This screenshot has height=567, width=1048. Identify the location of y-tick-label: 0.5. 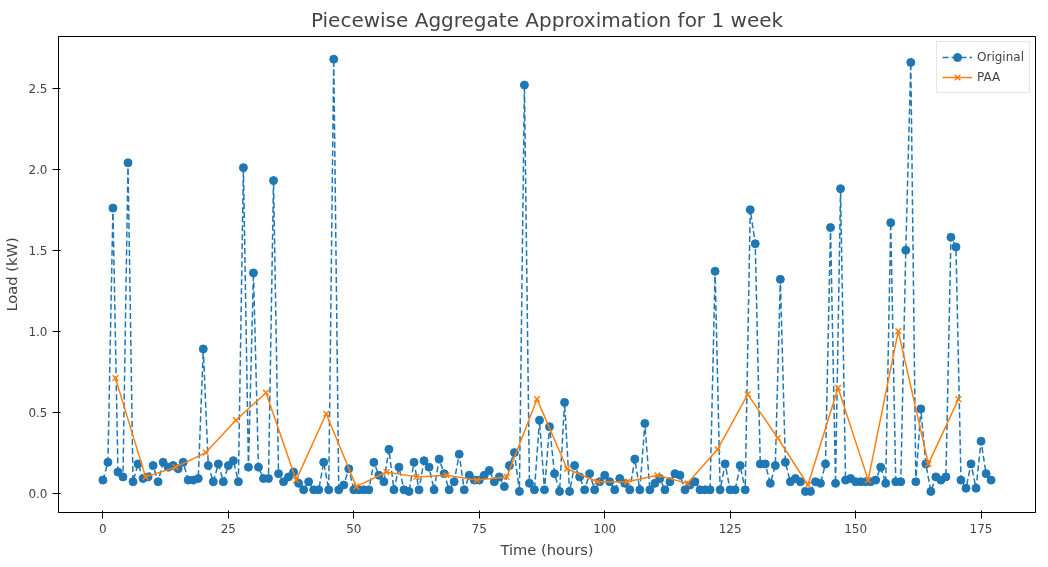
(38, 412).